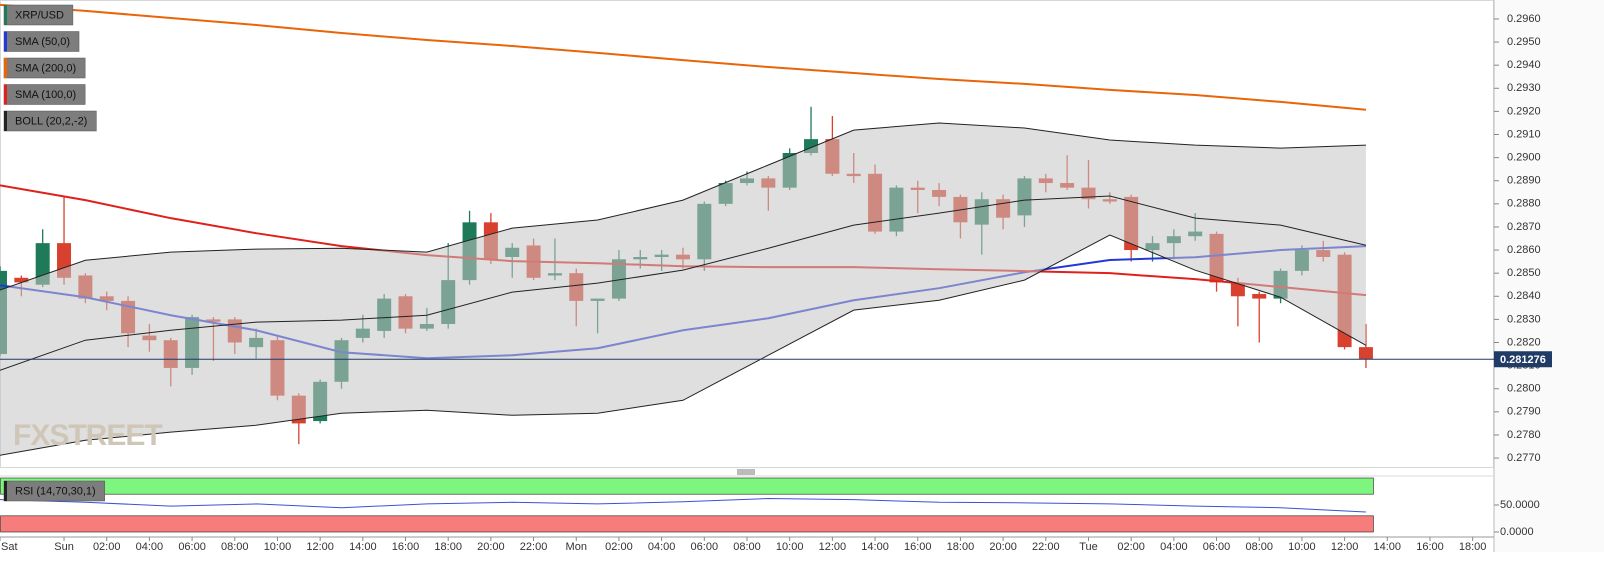  What do you see at coordinates (746, 472) in the screenshot?
I see `panel-handle` at bounding box center [746, 472].